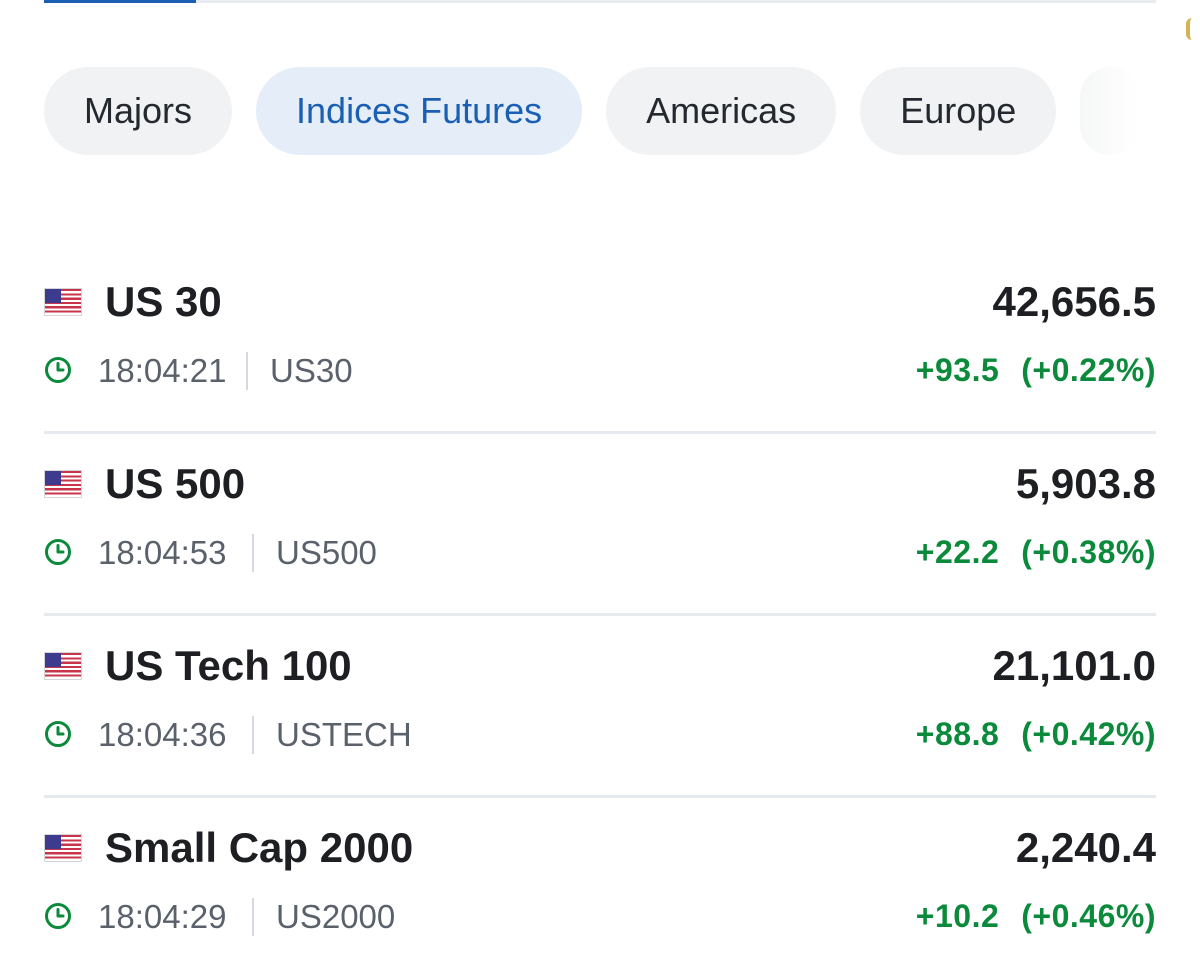 The image size is (1200, 964). Describe the element at coordinates (600, 111) in the screenshot. I see `category-tabs: Majors Indices Futures Americas Europe` at that location.